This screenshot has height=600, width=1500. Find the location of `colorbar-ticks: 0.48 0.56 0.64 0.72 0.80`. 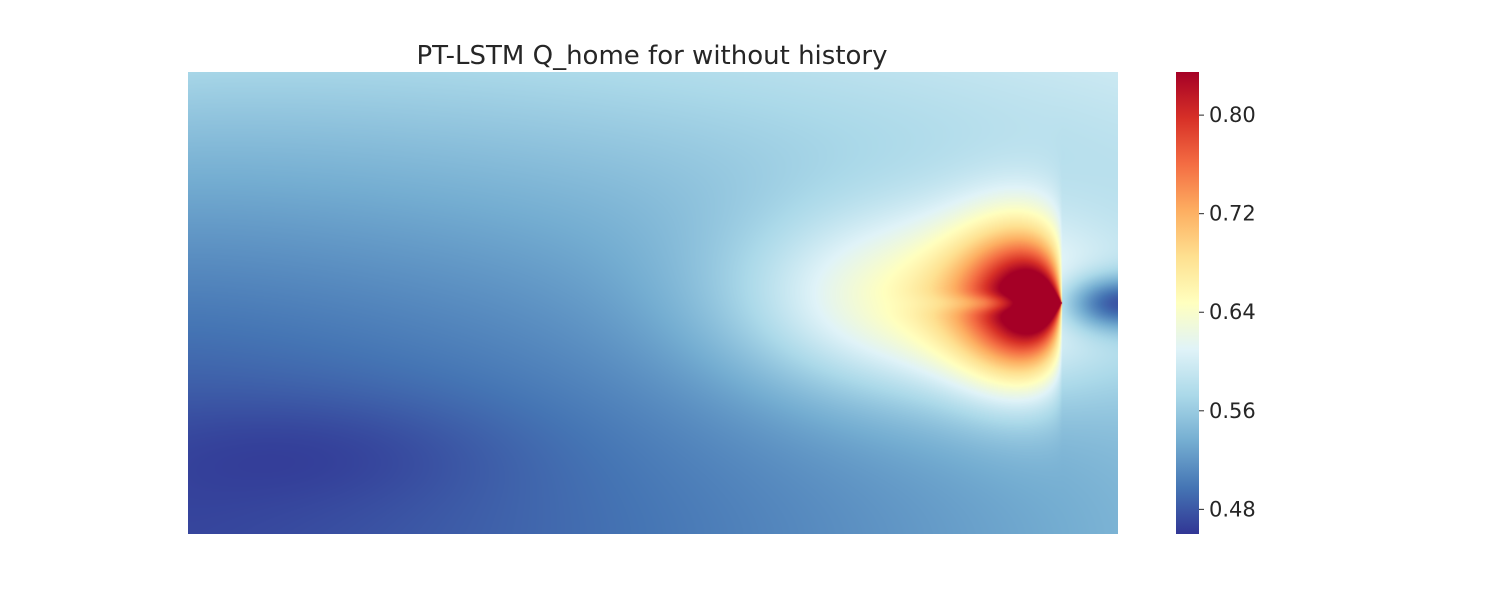

colorbar-ticks: 0.48 0.56 0.64 0.72 0.80 is located at coordinates (1227, 312).